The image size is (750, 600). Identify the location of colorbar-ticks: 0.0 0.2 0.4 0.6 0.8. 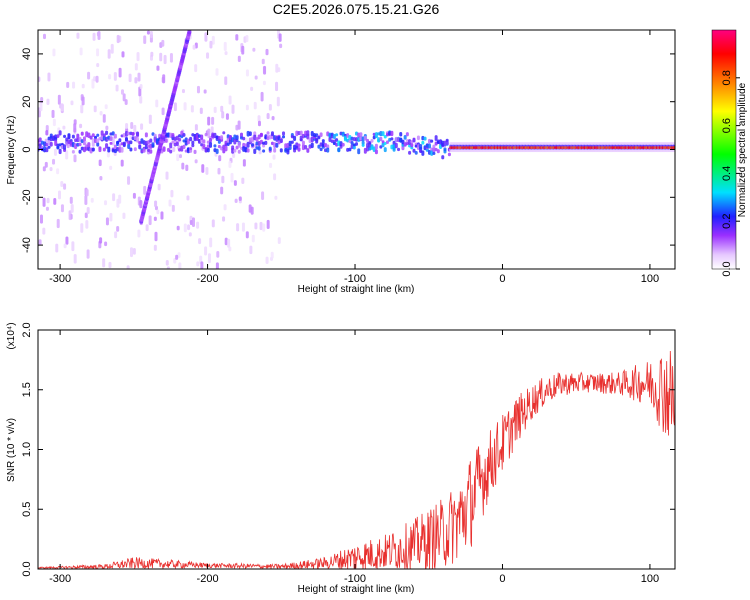
(730, 173).